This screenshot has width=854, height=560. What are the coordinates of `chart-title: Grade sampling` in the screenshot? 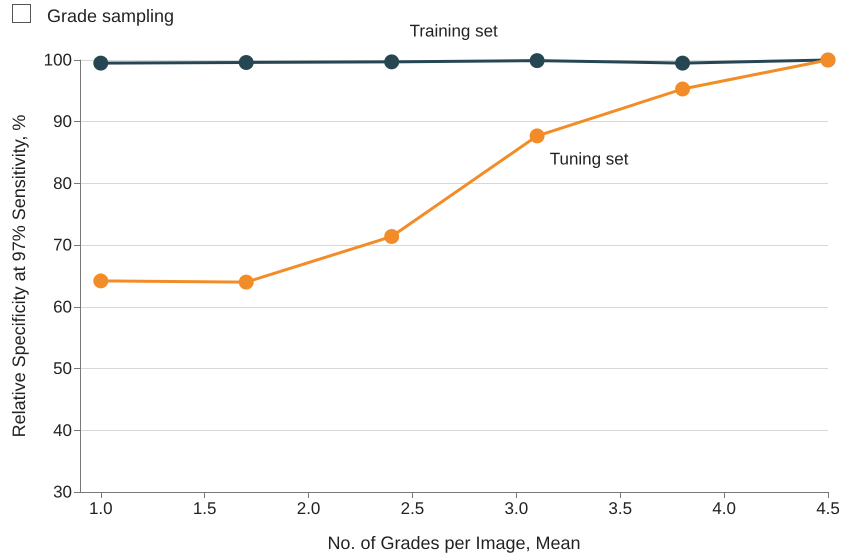 It's located at (110, 16).